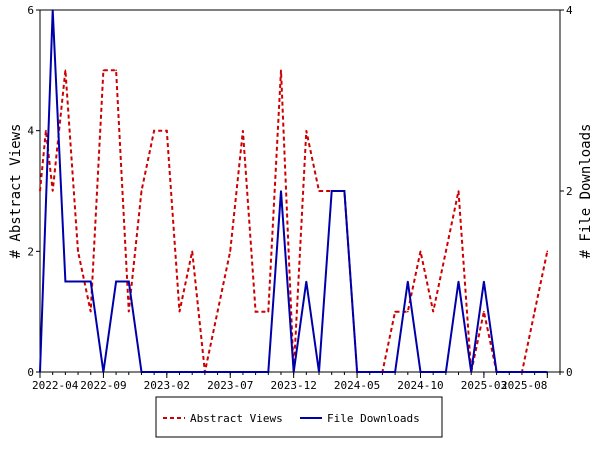 This screenshot has height=450, width=600. Describe the element at coordinates (484, 385) in the screenshot. I see `x-tick-label: 2025-03` at that location.